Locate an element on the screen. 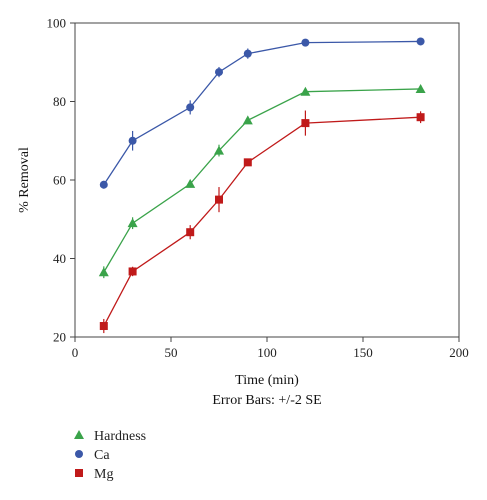 The width and height of the screenshot is (487, 500). y-tick-label: 40 is located at coordinates (59, 258).